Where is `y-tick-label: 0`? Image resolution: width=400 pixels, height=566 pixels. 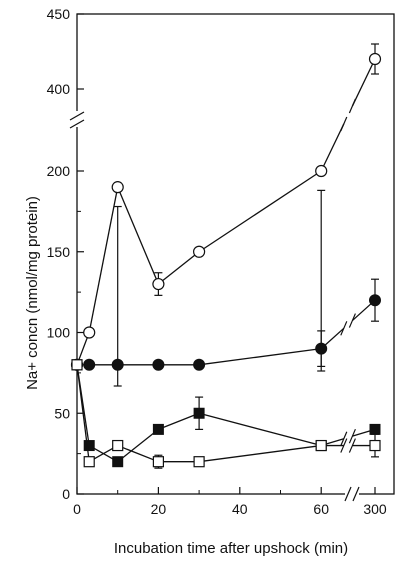 y-tick-label: 0 is located at coordinates (66, 494).